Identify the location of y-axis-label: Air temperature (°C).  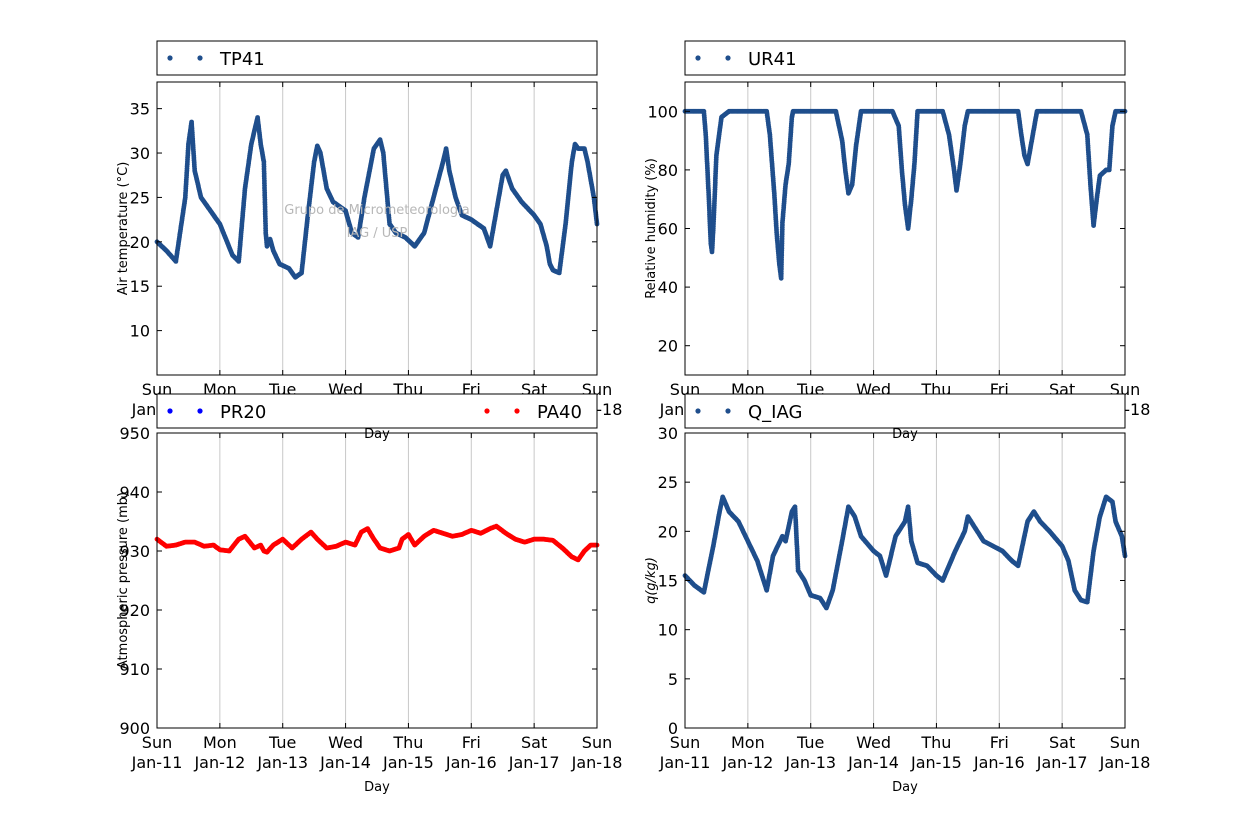
(123, 229).